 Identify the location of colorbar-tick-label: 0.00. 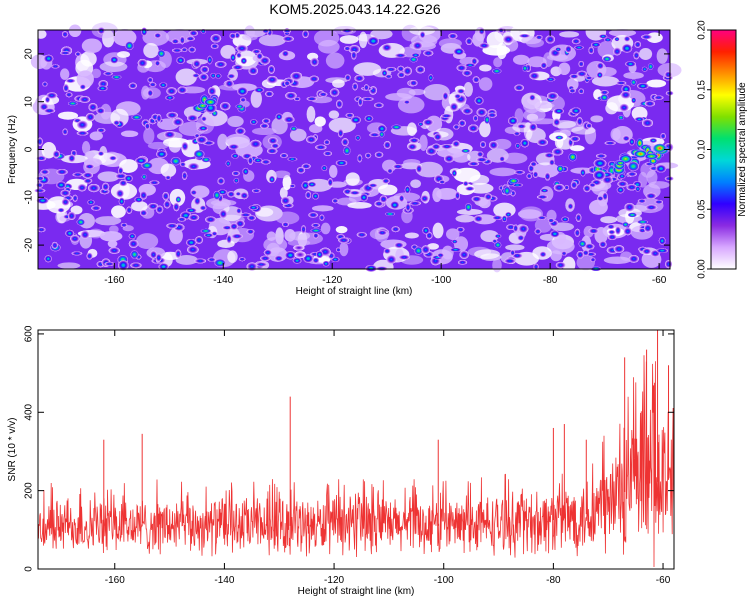
(702, 269).